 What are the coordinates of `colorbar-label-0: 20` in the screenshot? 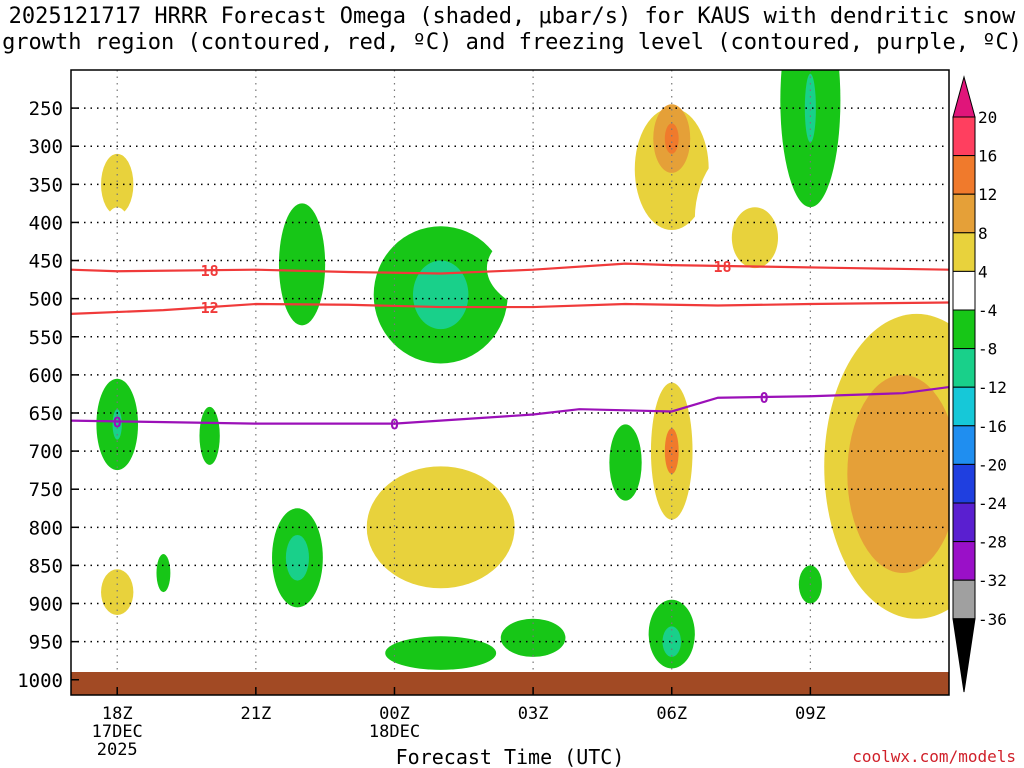 It's located at (987, 117).